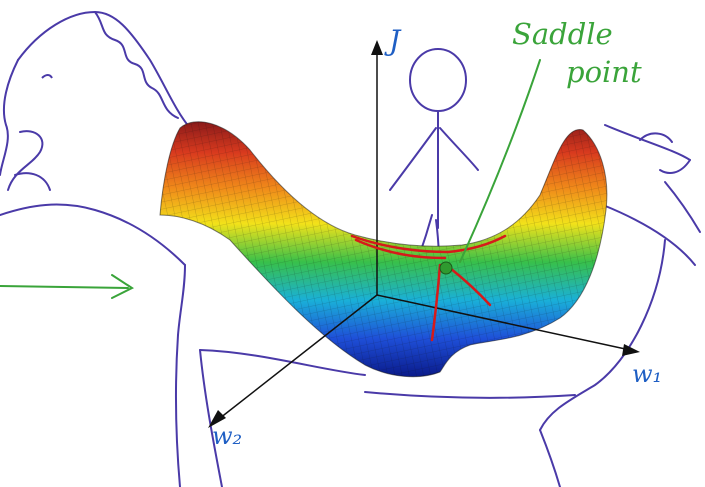 This screenshot has width=705, height=487. Describe the element at coordinates (500, 161) in the screenshot. I see `annotation-pointer-line` at that location.